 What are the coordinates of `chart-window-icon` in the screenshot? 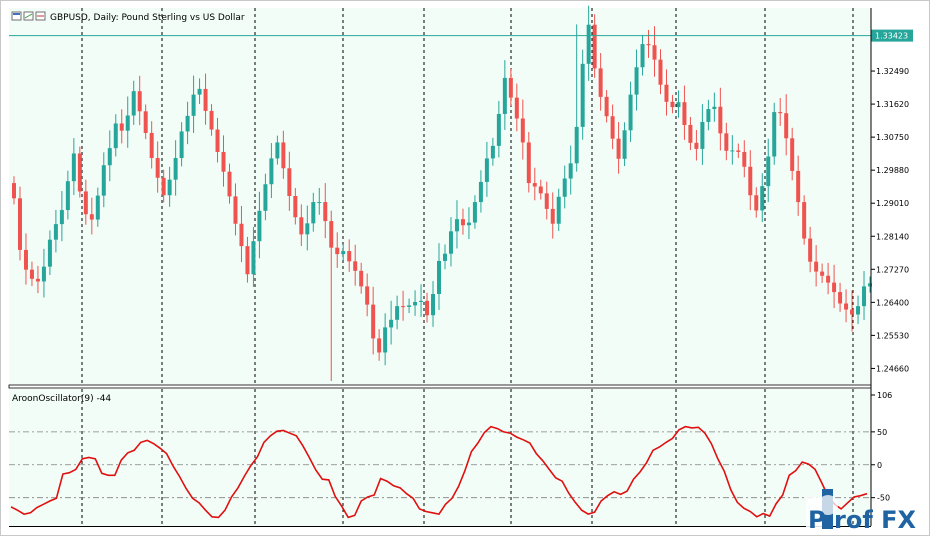 It's located at (28, 16).